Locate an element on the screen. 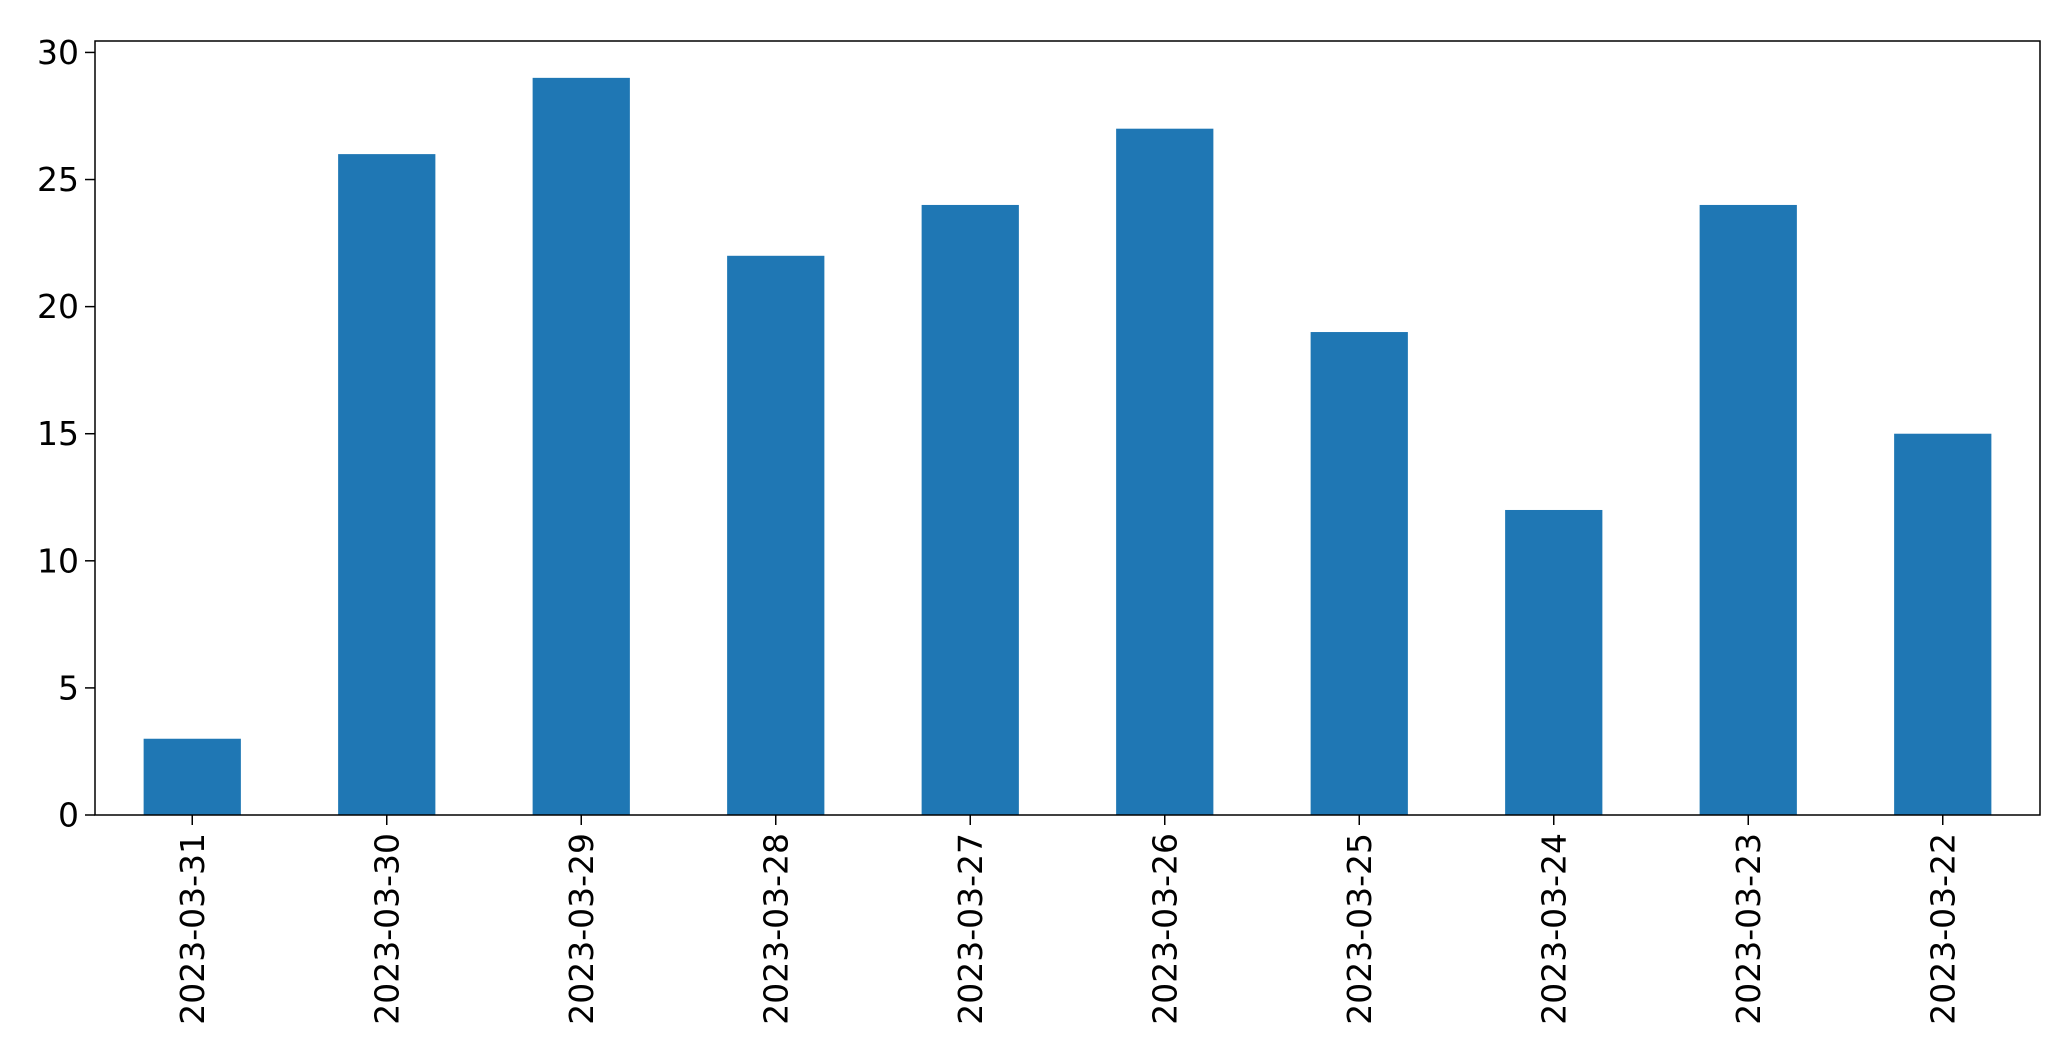 Image resolution: width=2071 pixels, height=1063 pixels. x-tick-label: 2023-03-24 is located at coordinates (1553, 929).